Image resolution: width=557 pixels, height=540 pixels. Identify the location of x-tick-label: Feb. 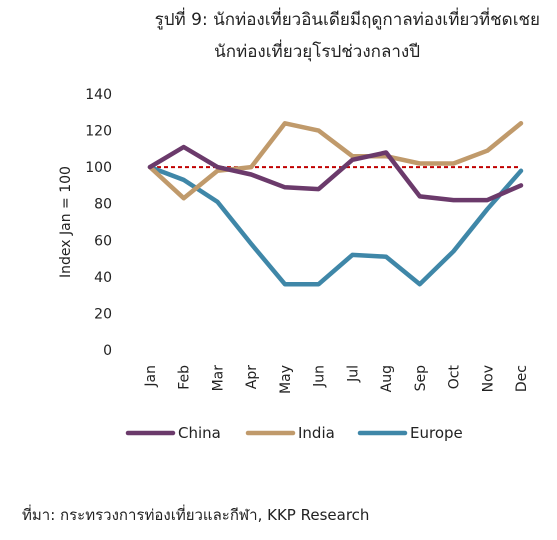
(185, 377).